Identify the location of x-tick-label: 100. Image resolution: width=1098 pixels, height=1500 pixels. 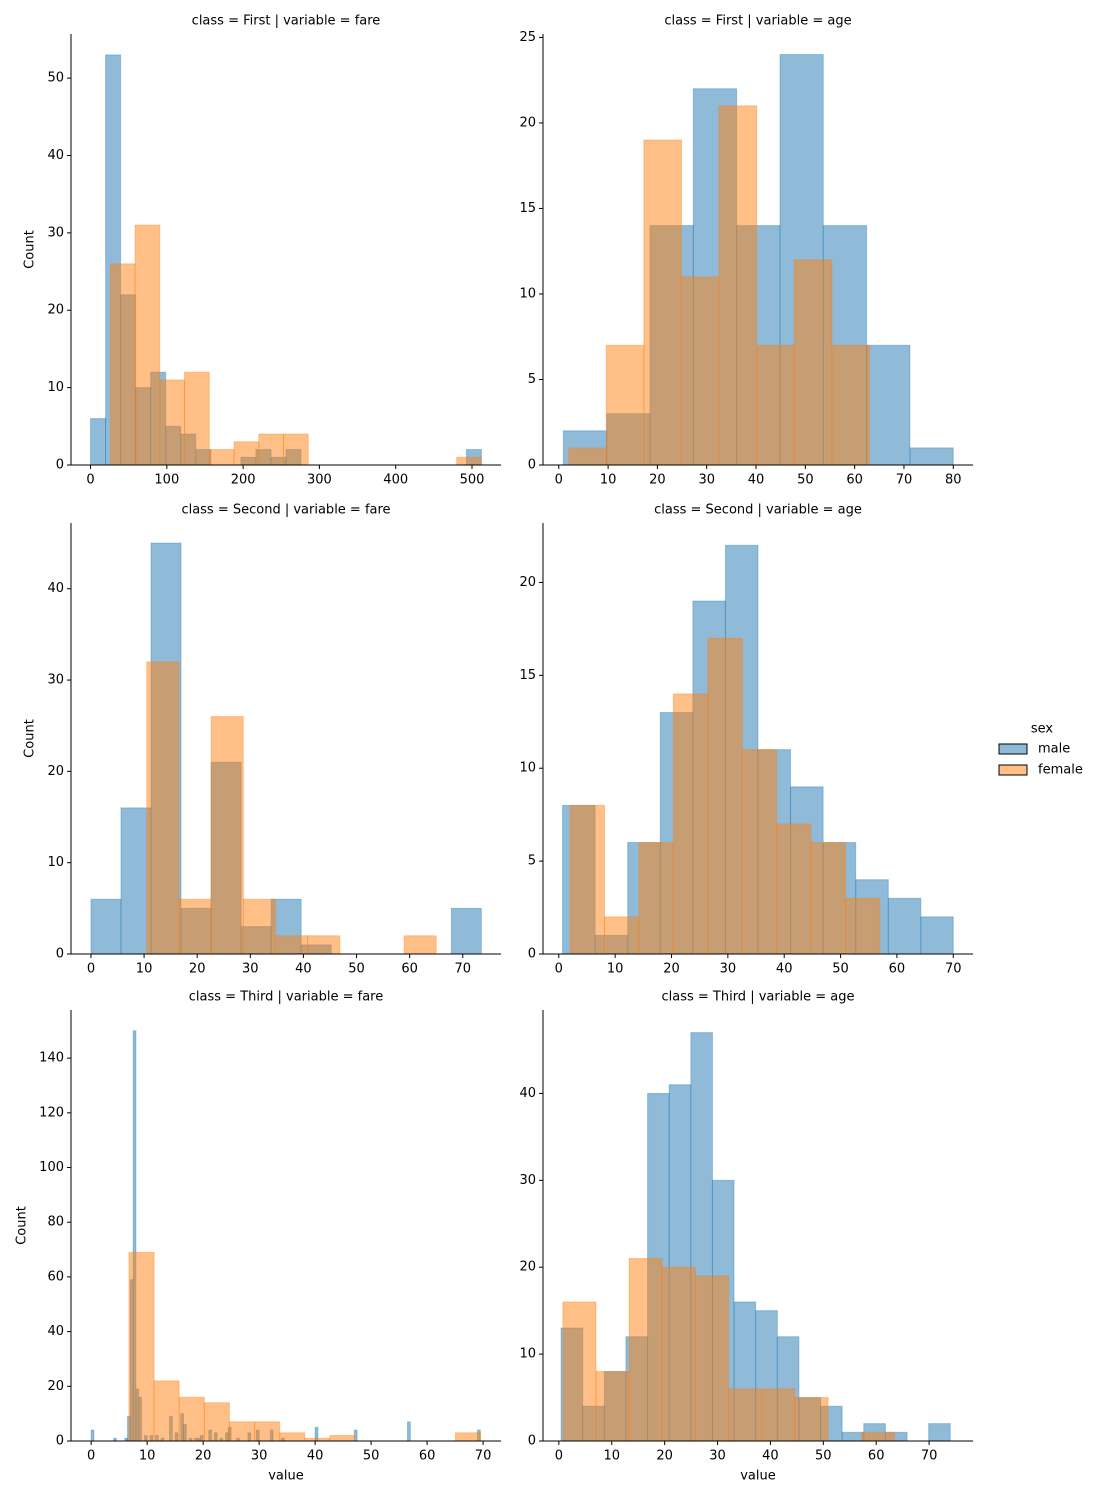
(166, 480).